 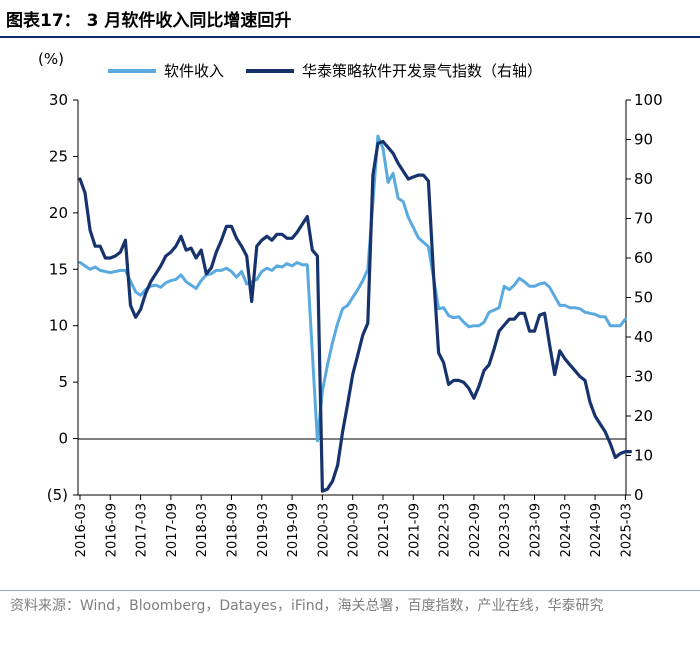 I want to click on right-tick-label: 20, so click(x=643, y=416).